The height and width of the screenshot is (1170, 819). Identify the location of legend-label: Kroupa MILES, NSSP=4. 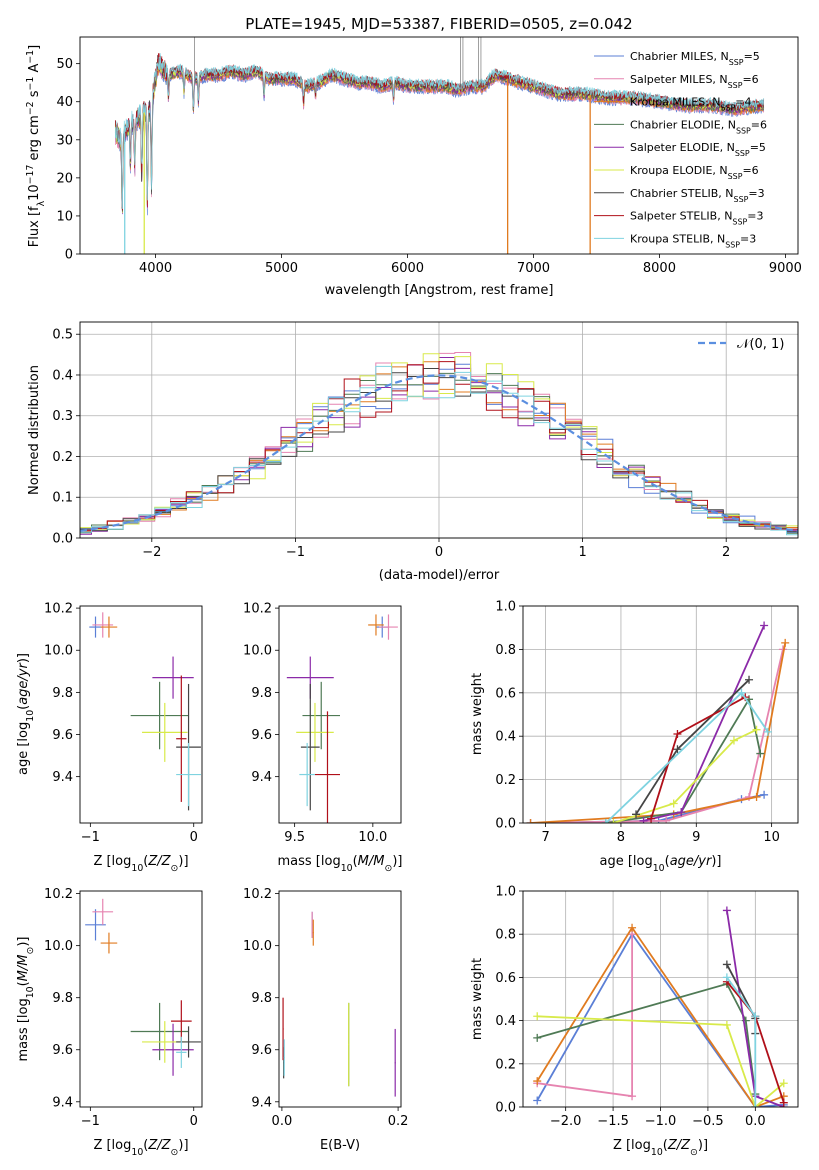
(690, 104).